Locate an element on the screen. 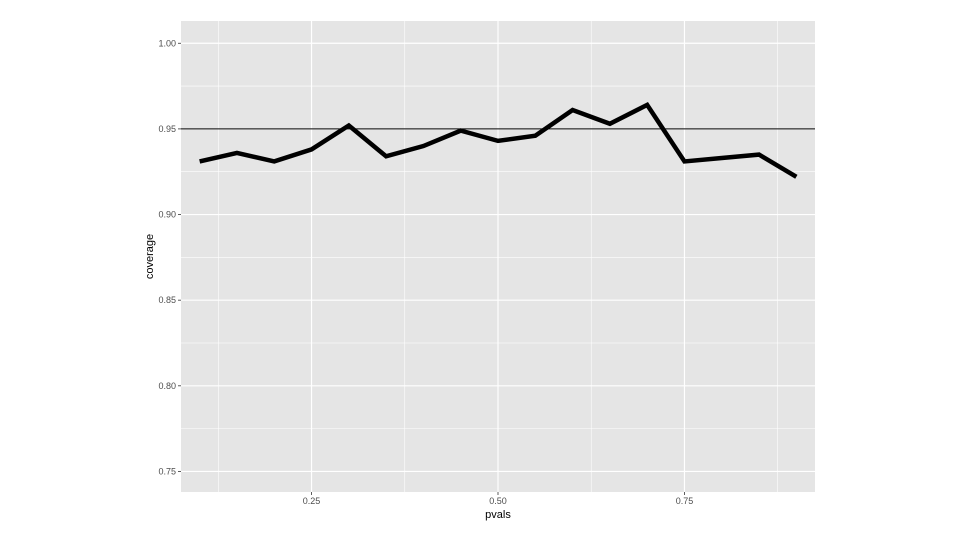 Image resolution: width=960 pixels, height=540 pixels. y-tick-label: 0.95 is located at coordinates (167, 129).